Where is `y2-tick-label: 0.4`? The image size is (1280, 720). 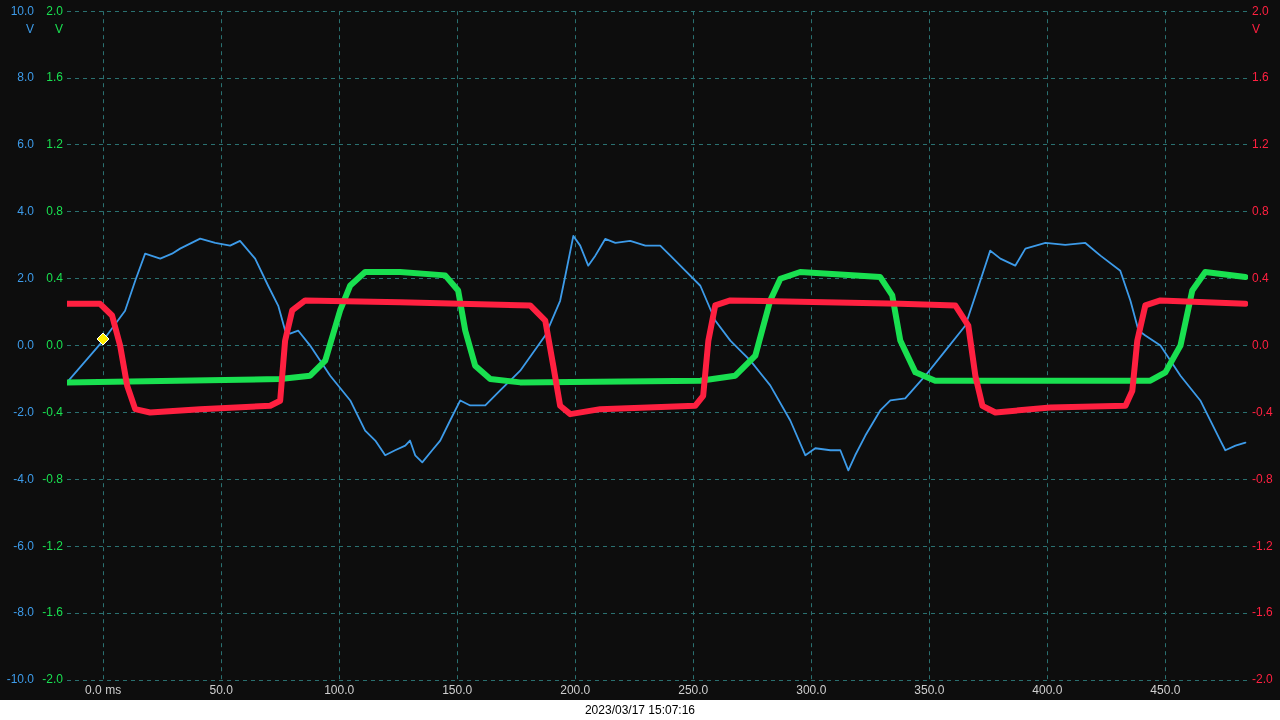
y2-tick-label: 0.4 is located at coordinates (1261, 278).